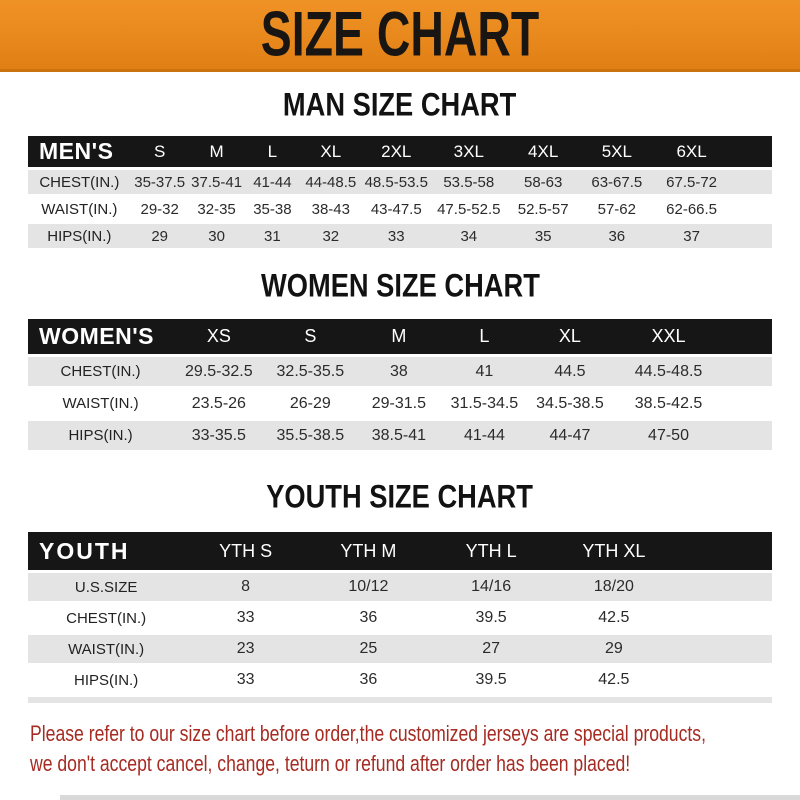  Describe the element at coordinates (668, 435) in the screenshot. I see `size-value: 47-50` at that location.